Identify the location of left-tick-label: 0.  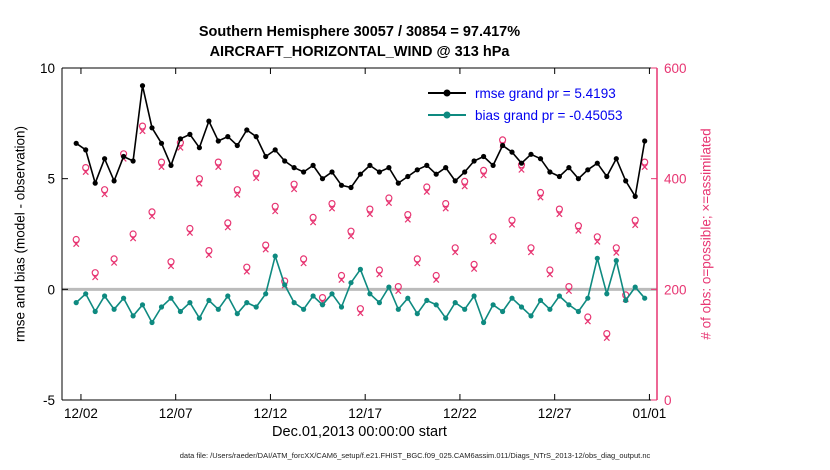
(51, 289).